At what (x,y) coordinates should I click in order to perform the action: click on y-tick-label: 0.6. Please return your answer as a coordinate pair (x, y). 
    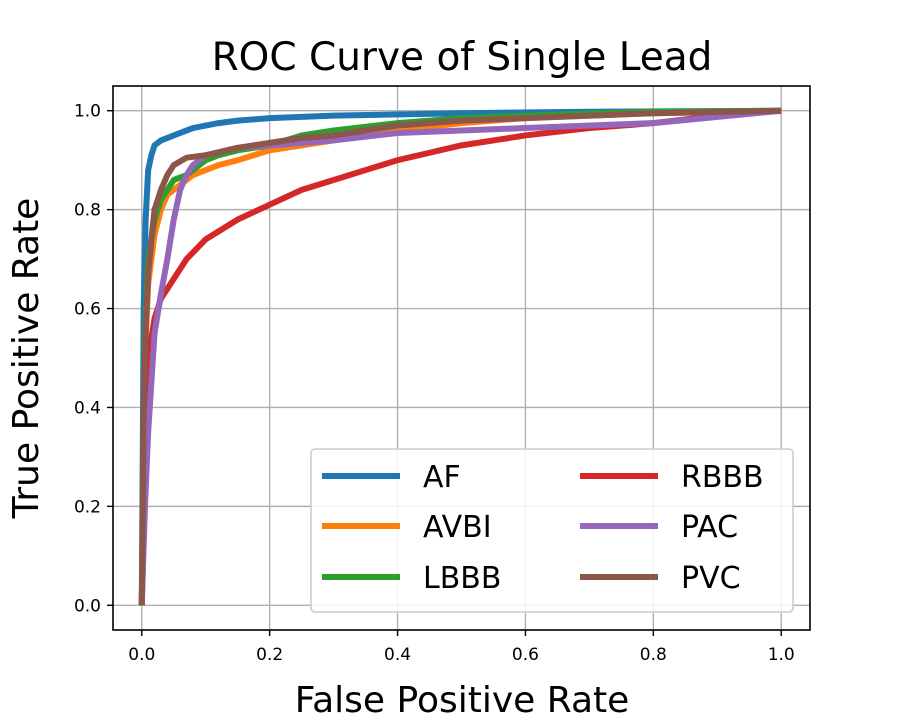
    Looking at the image, I should click on (87, 310).